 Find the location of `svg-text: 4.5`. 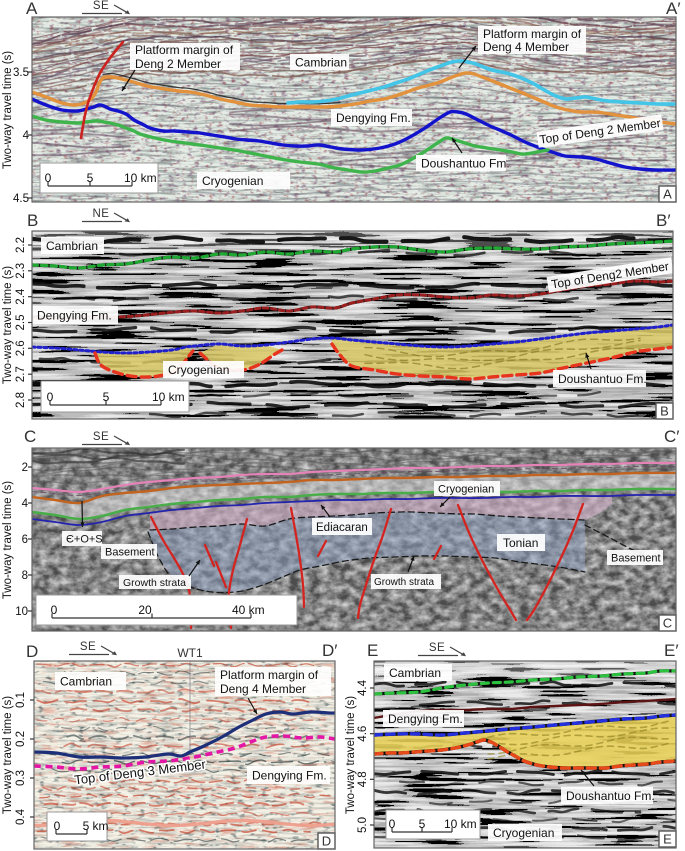

svg-text: 4.5 is located at coordinates (21, 199).